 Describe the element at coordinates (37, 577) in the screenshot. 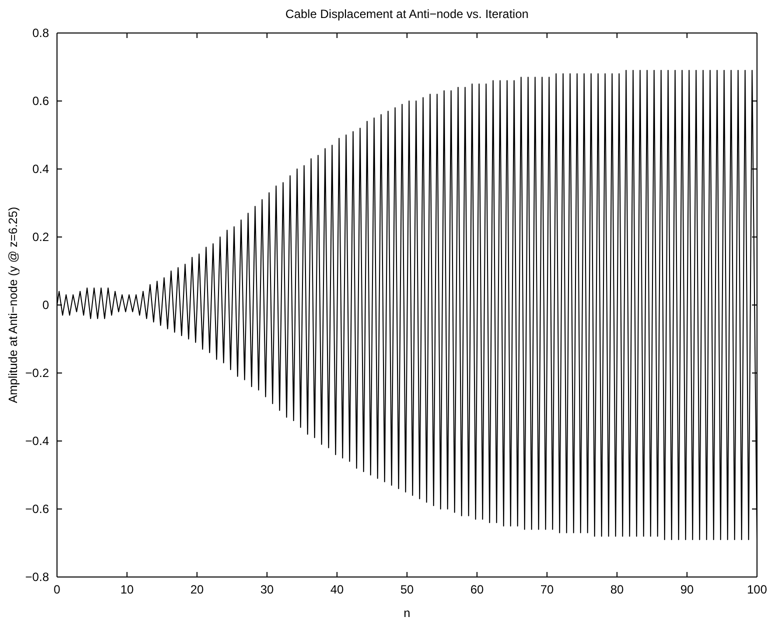

I see `y-tick-label: −0.8` at that location.